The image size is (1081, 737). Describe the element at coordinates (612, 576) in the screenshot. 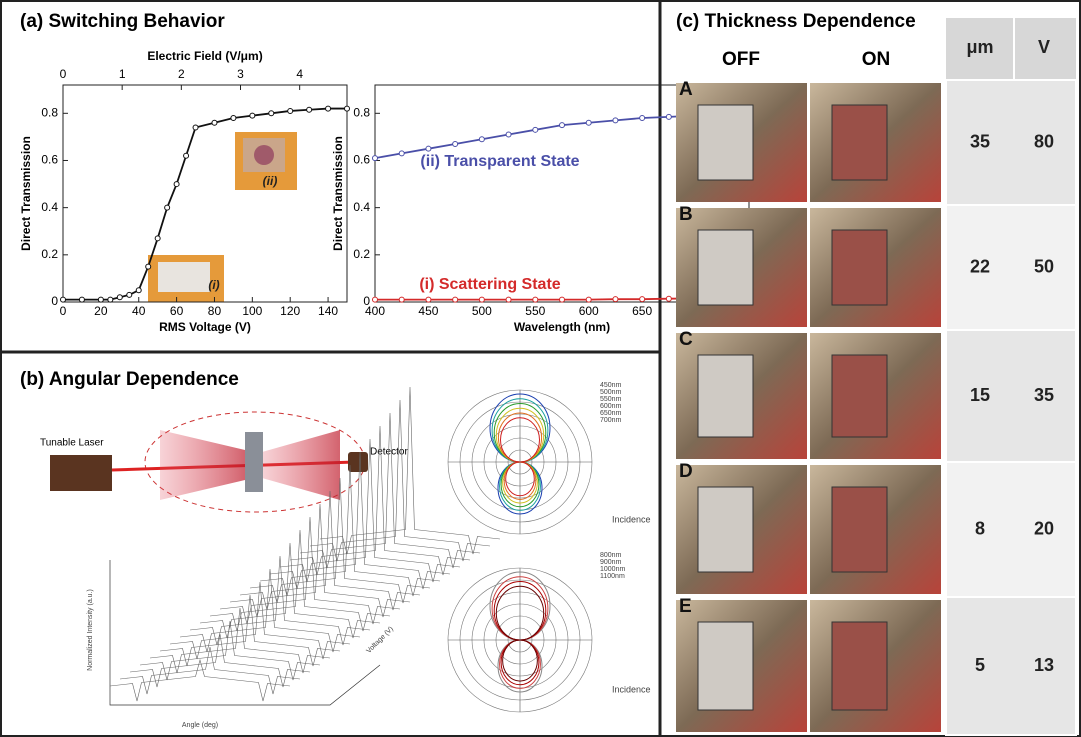

I see `legend-entry: 1100nm` at that location.